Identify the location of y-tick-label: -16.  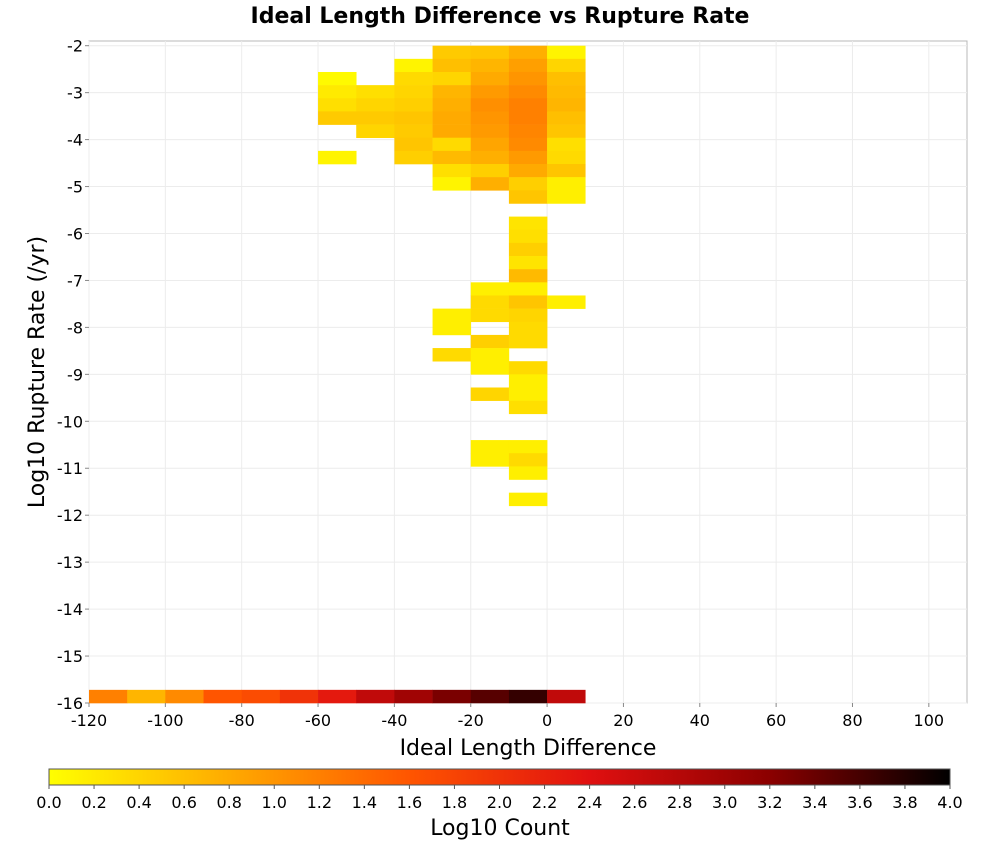
(70, 703).